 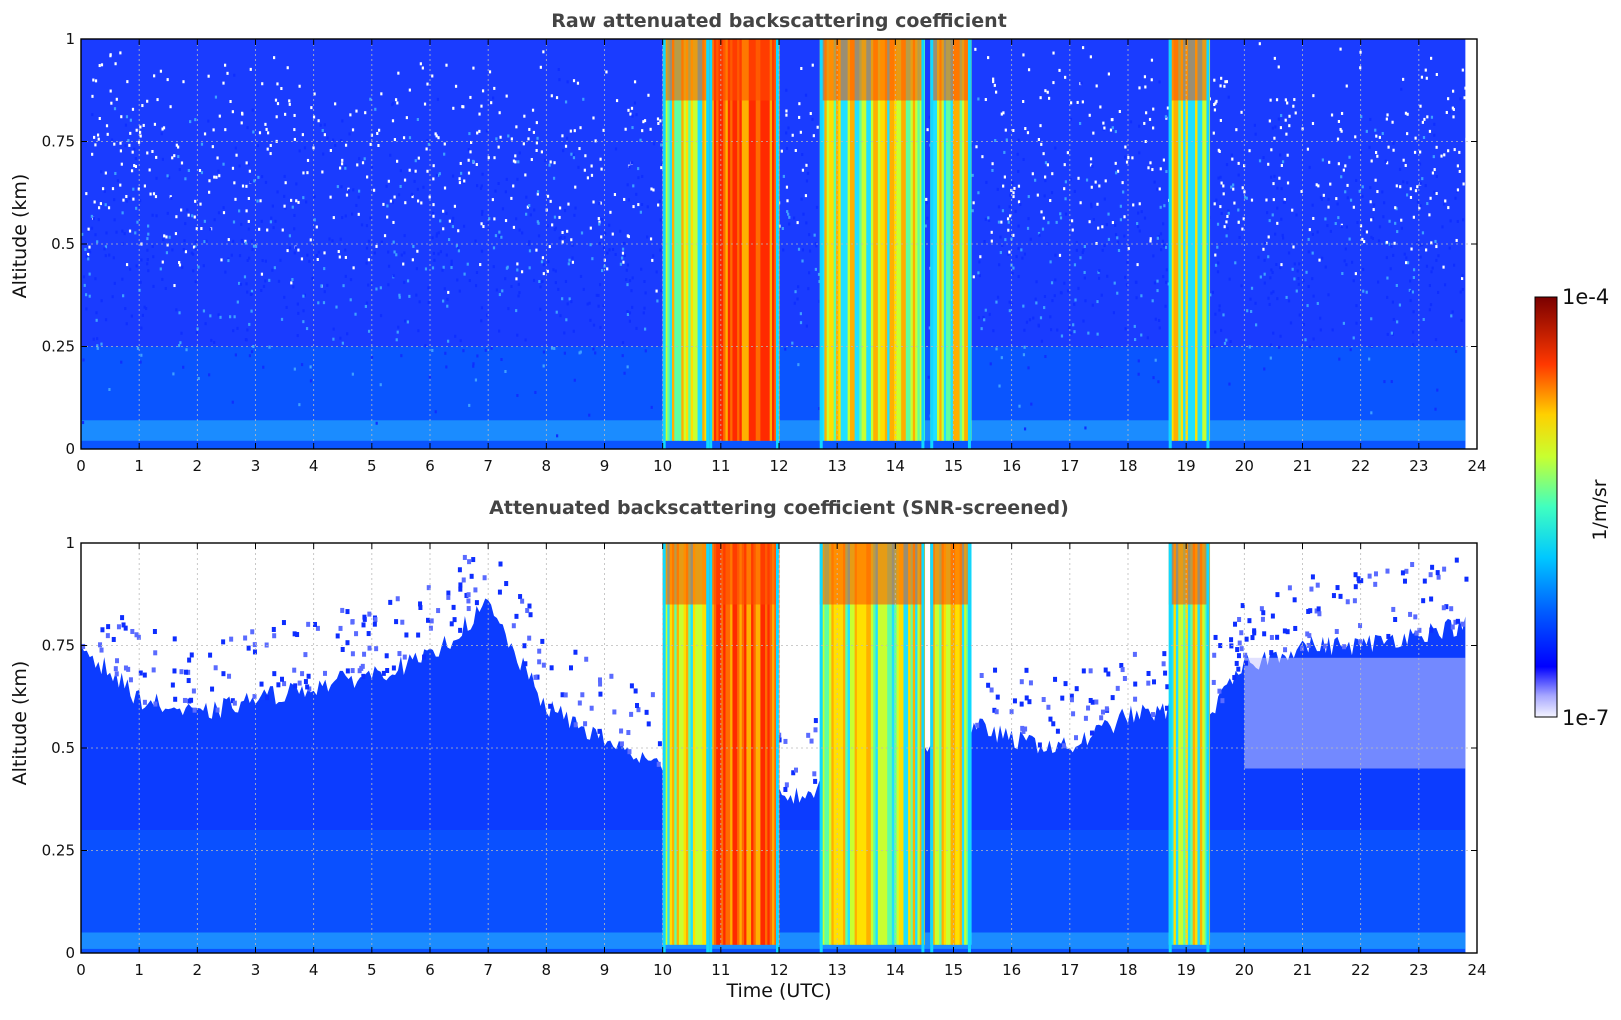 I want to click on x-tick-label: 11, so click(x=720, y=466).